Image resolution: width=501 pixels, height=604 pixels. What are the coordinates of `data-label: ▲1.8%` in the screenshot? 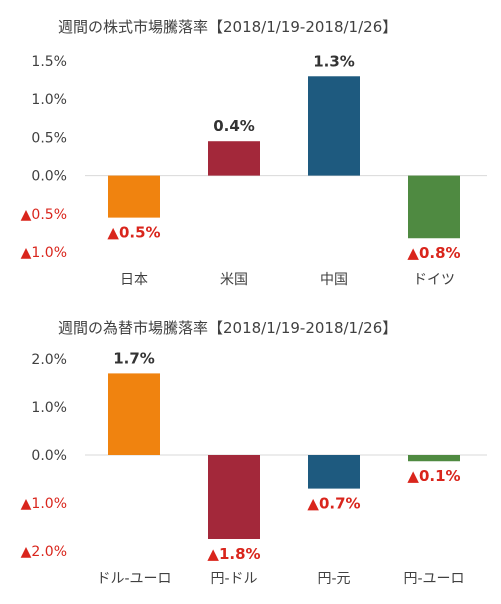 It's located at (233, 554).